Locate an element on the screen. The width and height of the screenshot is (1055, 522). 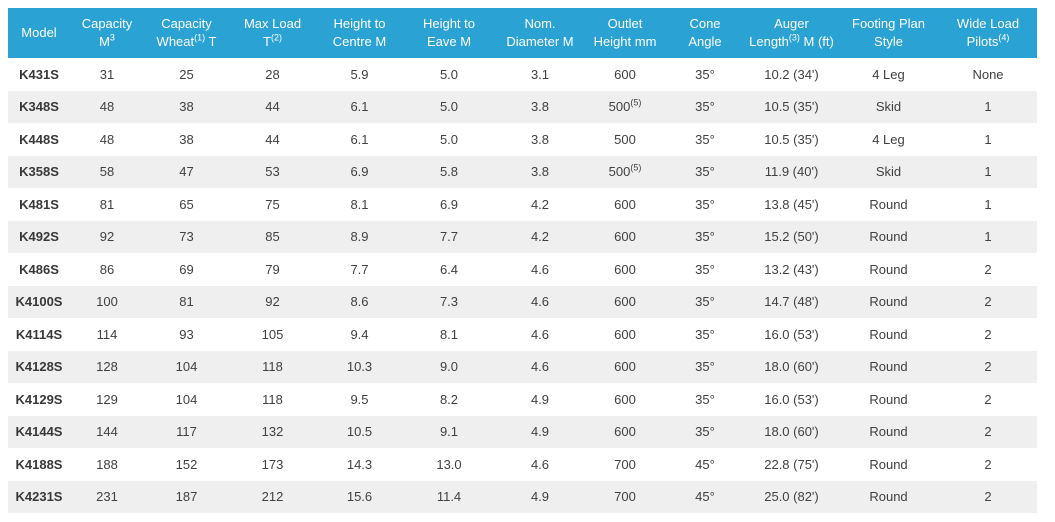
cell-max-load-t: 79 is located at coordinates (272, 269).